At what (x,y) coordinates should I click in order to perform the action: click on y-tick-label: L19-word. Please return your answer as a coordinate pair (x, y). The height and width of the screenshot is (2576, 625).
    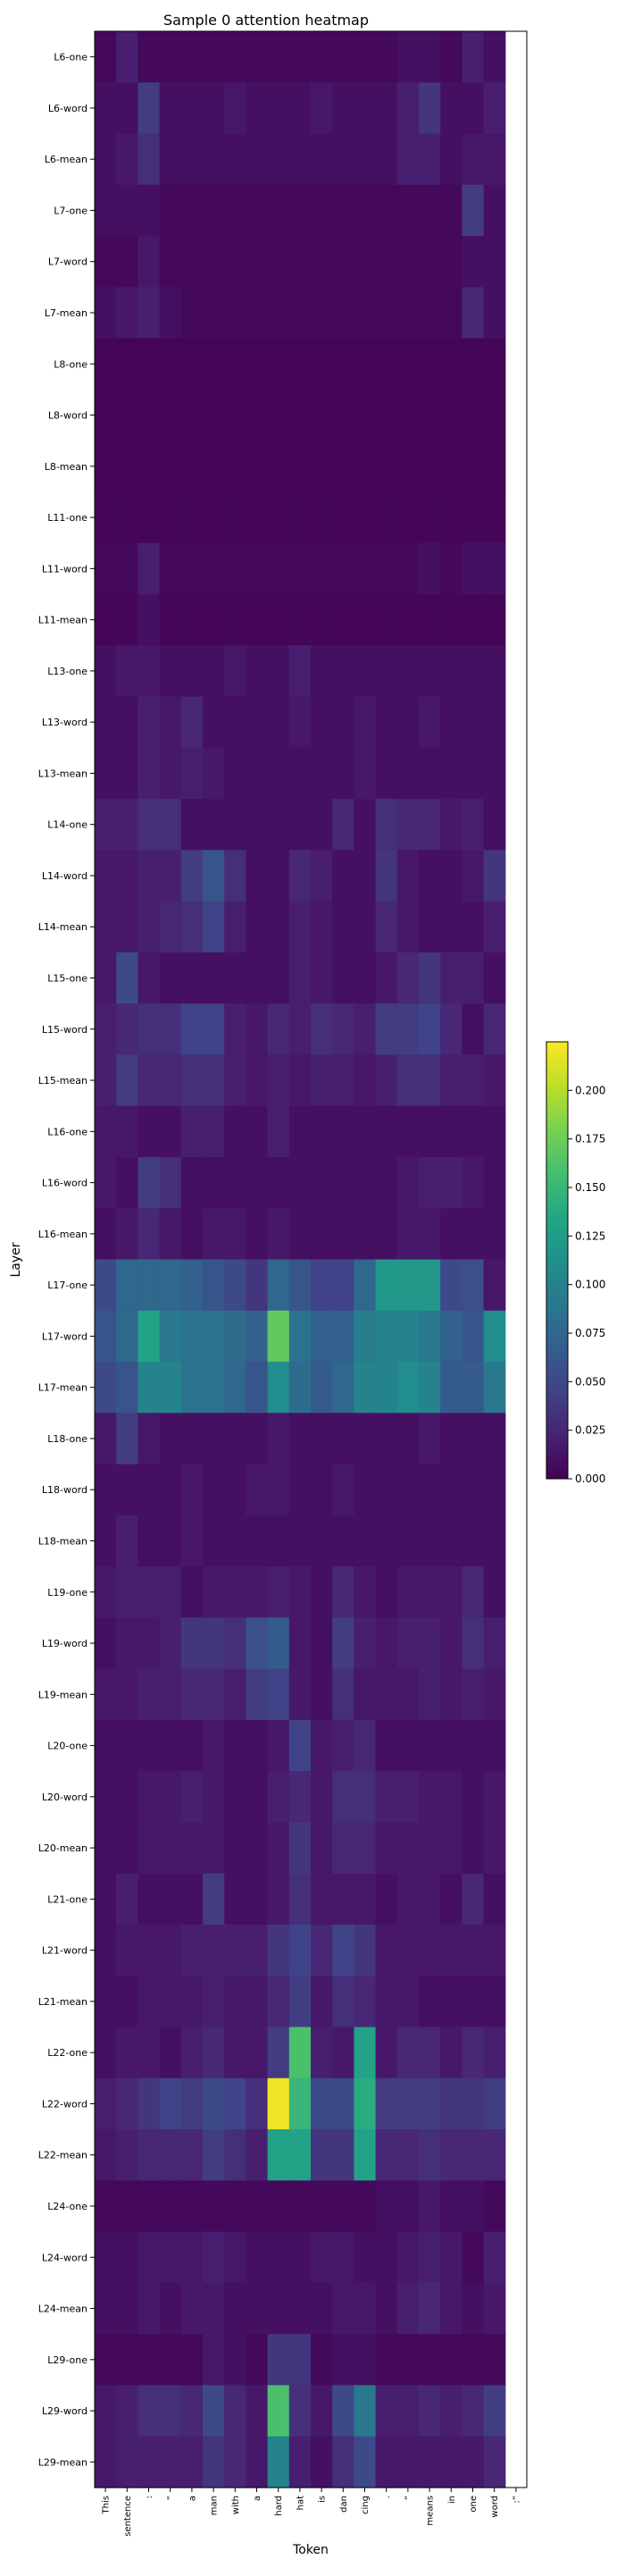
    Looking at the image, I should click on (65, 1643).